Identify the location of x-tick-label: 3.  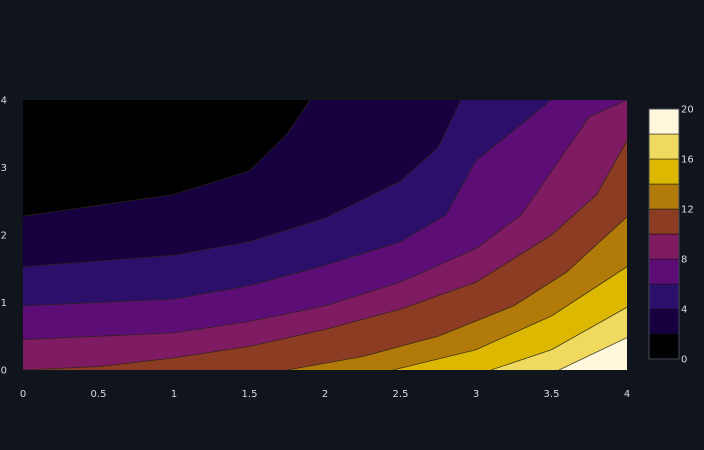
(476, 394).